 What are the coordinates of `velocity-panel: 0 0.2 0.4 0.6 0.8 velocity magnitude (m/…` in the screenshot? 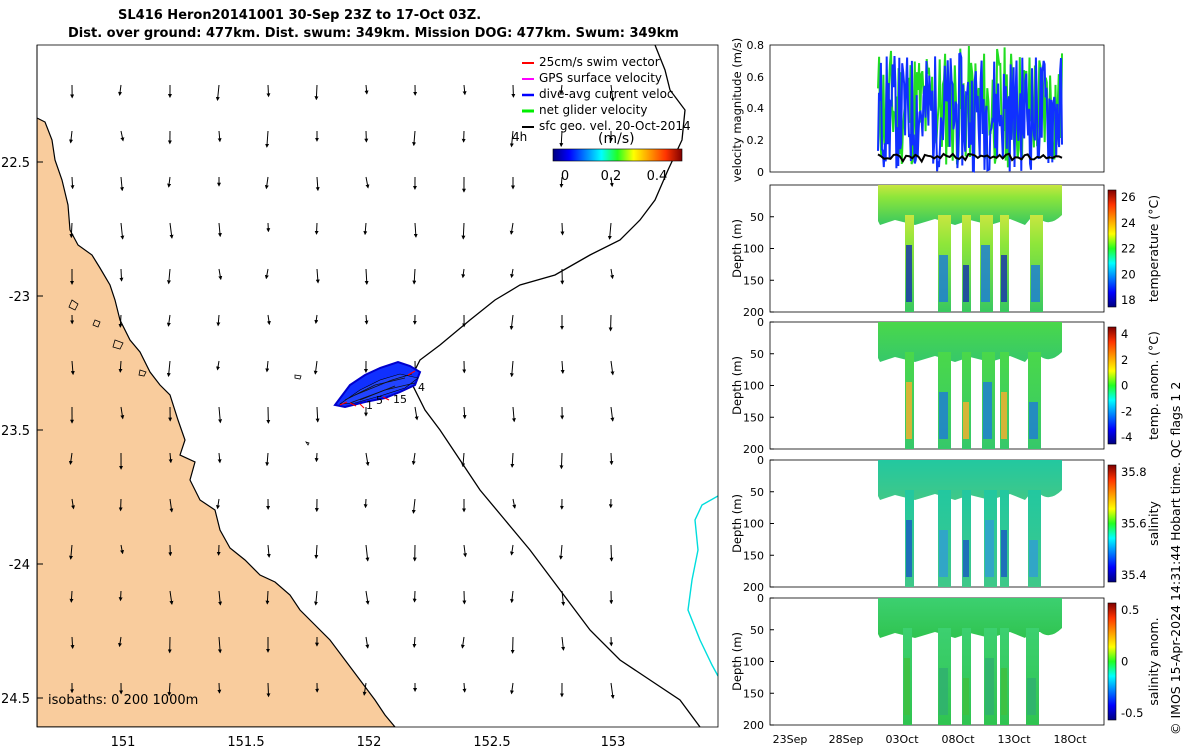 It's located at (917, 110).